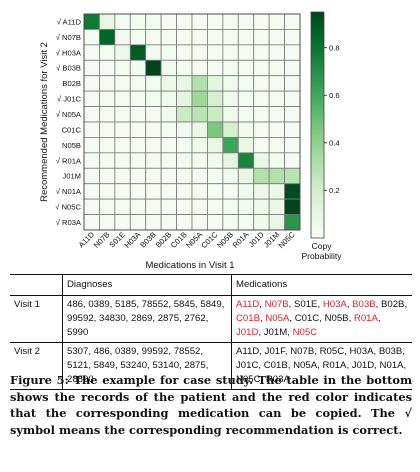  Describe the element at coordinates (68, 68) in the screenshot. I see `y-tick-label: √ B03B` at that location.